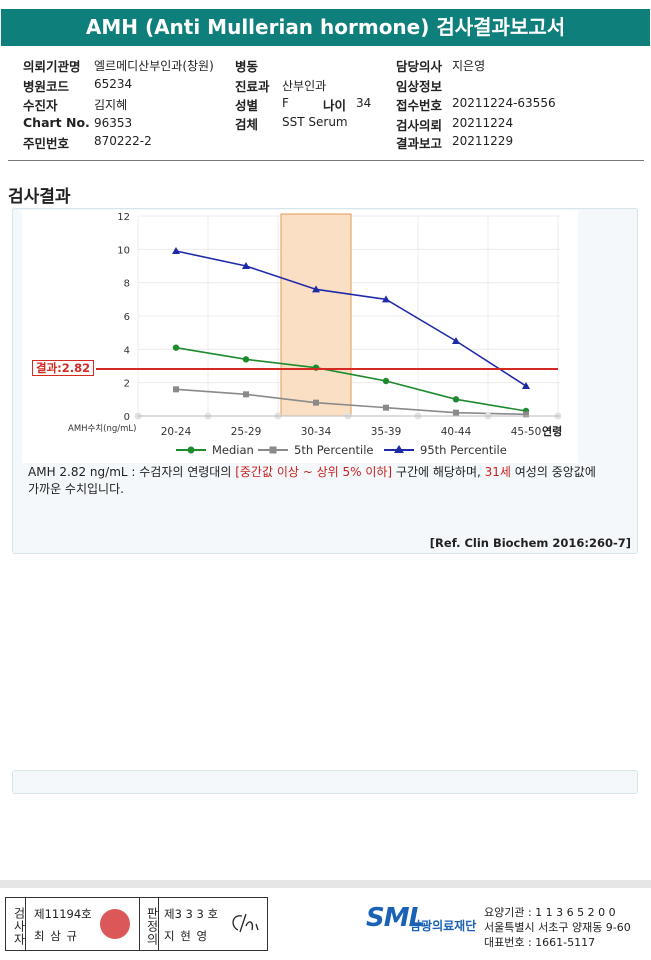  Describe the element at coordinates (102, 429) in the screenshot. I see `y-axis-label: AMH수치(ng/mL)` at that location.